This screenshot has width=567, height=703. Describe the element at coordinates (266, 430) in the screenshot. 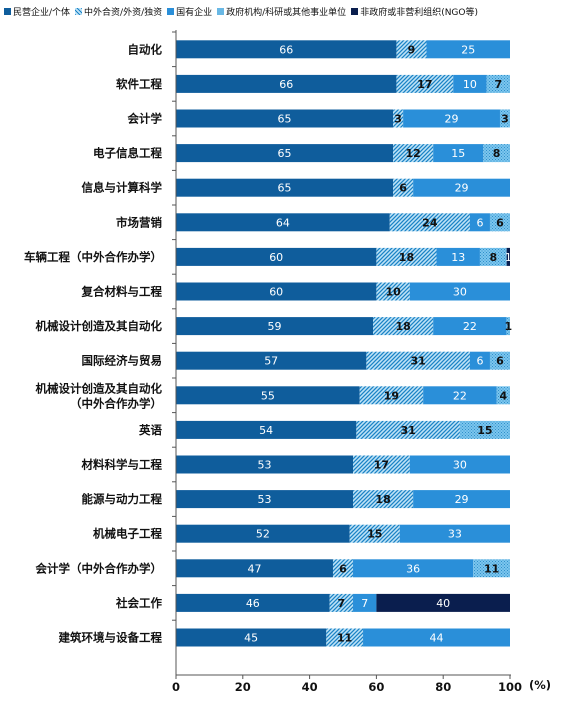

I see `value-label: 54` at that location.